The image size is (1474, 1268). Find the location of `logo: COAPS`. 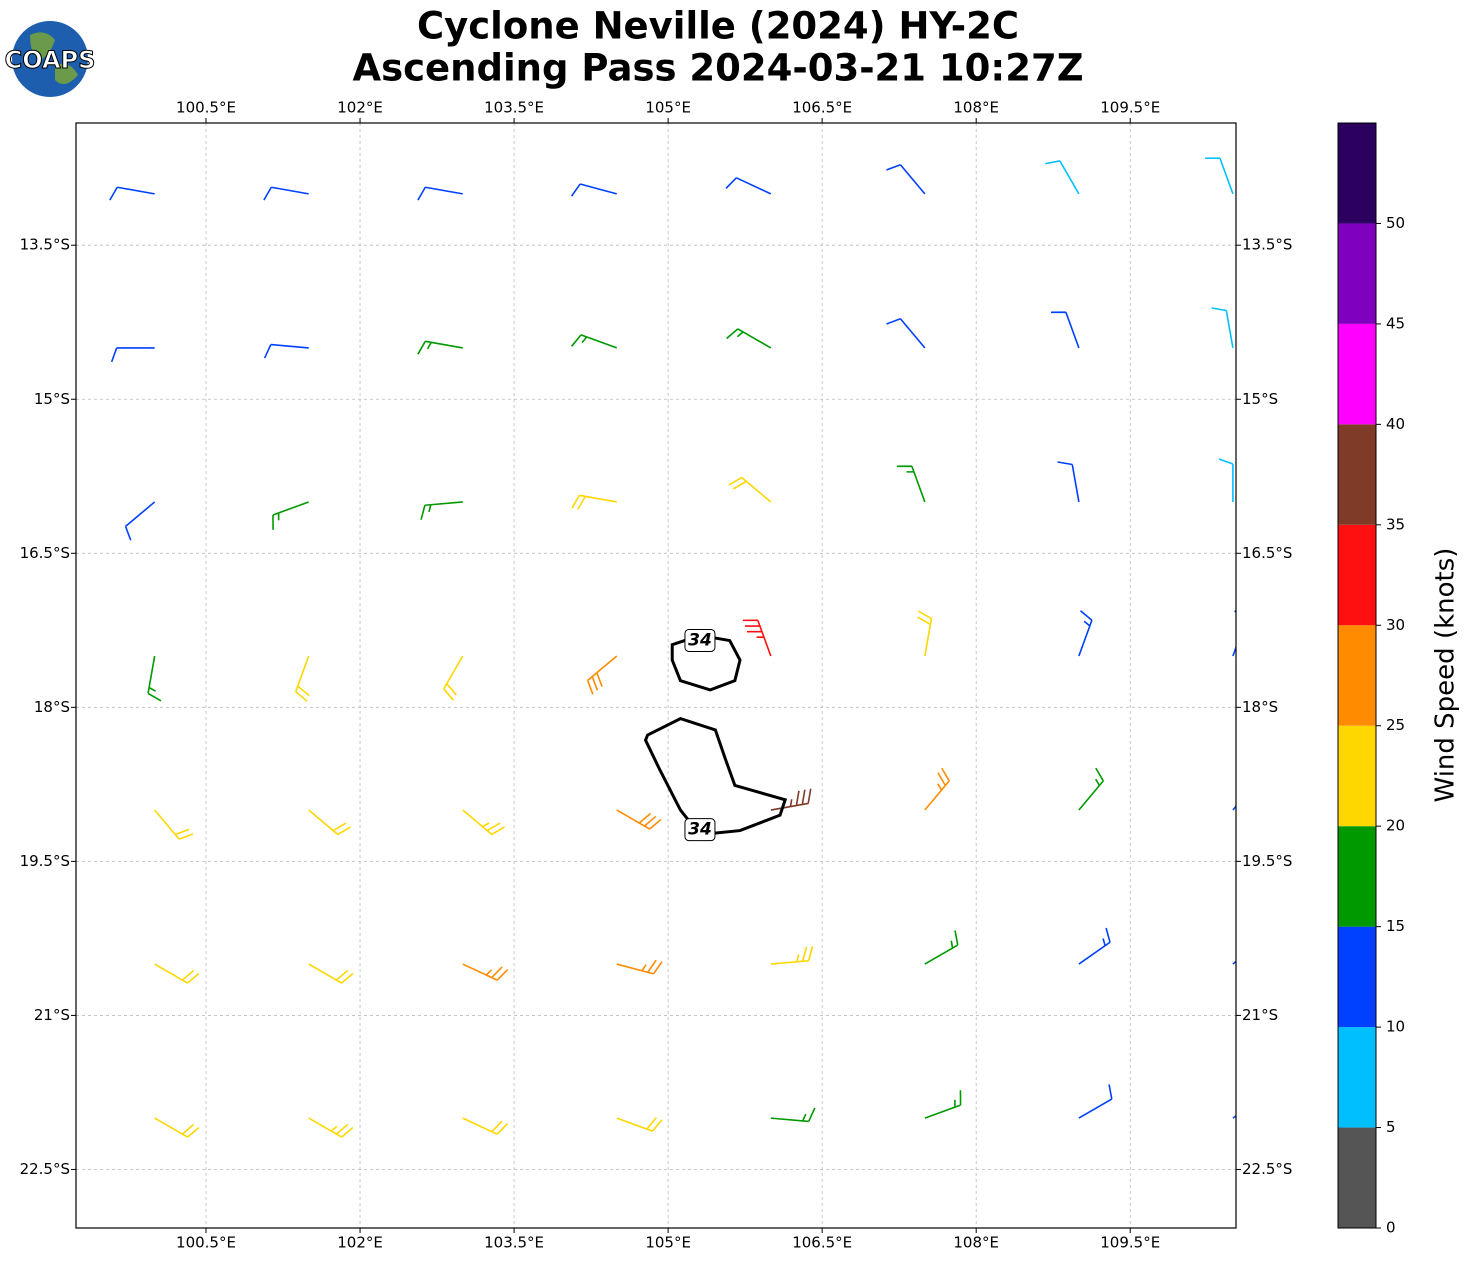

logo: COAPS is located at coordinates (50, 59).